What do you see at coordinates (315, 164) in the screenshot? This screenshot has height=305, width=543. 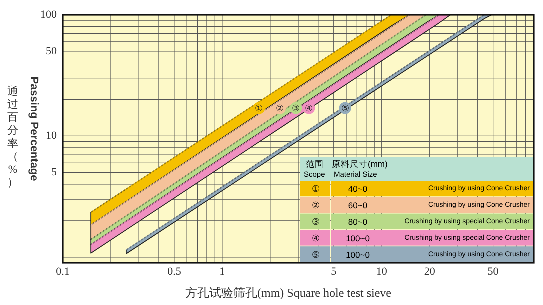 I see `annotation: 范围` at bounding box center [315, 164].